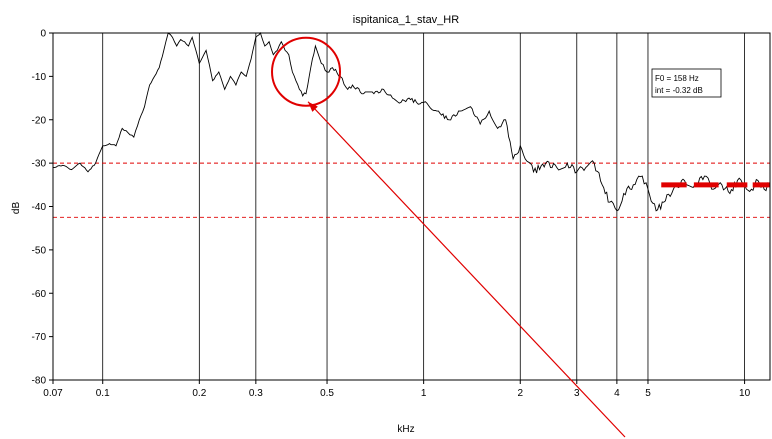 The image size is (772, 439). I want to click on y-tick-label: -40, so click(39, 207).